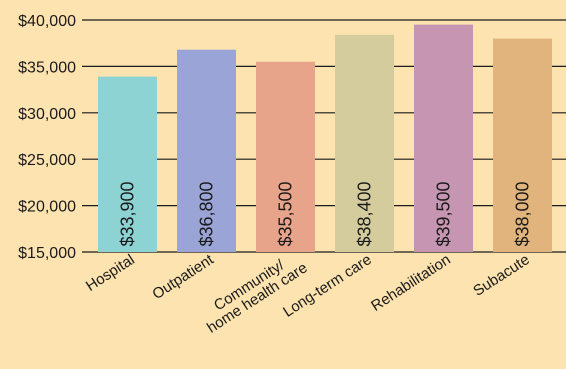  Describe the element at coordinates (47, 114) in the screenshot. I see `y-tick-label: $30,000` at that location.